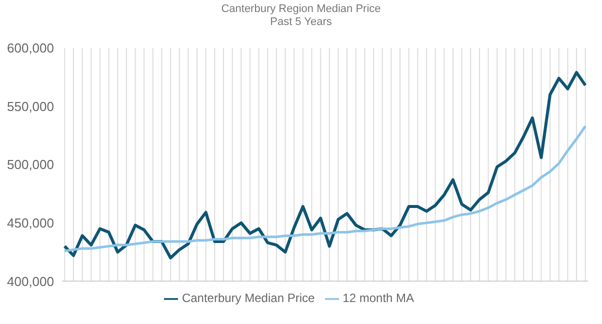 The width and height of the screenshot is (602, 324). Describe the element at coordinates (301, 22) in the screenshot. I see `chart-subtitle: Past 5 Years` at that location.